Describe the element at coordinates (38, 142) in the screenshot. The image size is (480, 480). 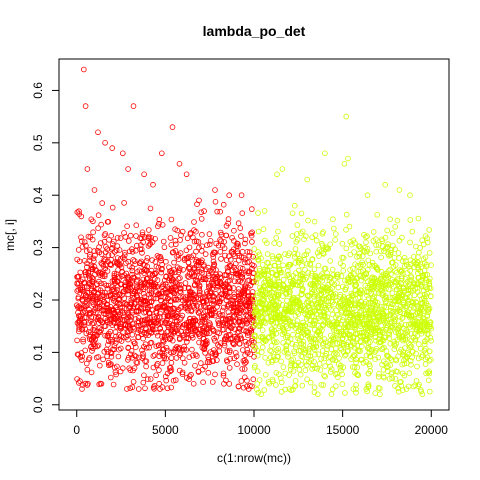
I see `y-tick-label: 0.5` at that location.